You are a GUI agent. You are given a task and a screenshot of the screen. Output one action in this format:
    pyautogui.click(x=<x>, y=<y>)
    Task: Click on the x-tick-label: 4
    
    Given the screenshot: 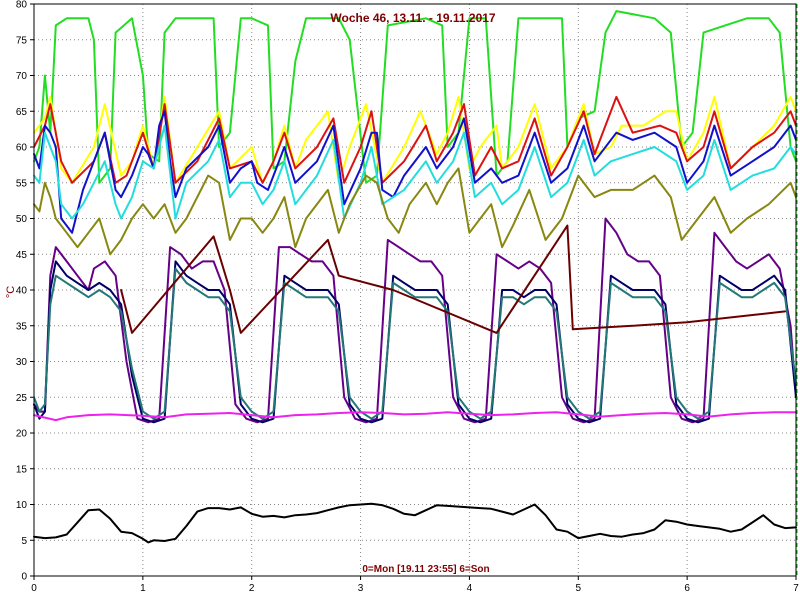 What is the action you would take?
    pyautogui.click(x=470, y=588)
    